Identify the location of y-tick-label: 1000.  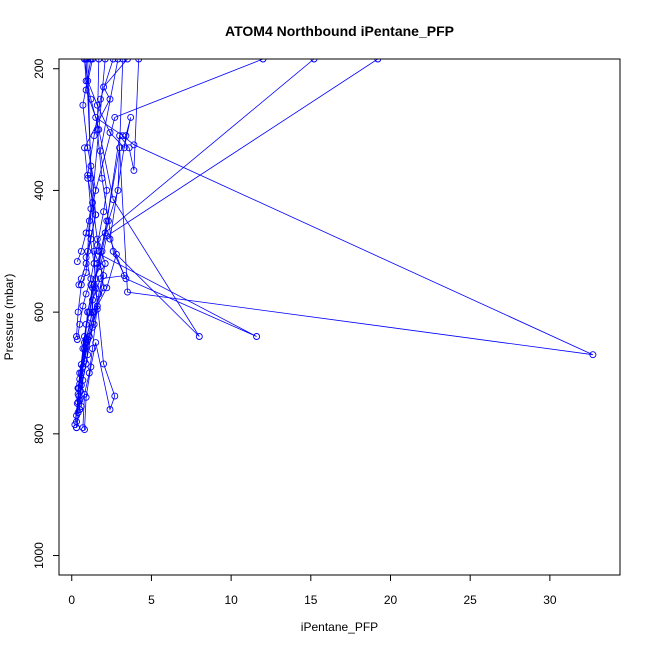
(39, 555).